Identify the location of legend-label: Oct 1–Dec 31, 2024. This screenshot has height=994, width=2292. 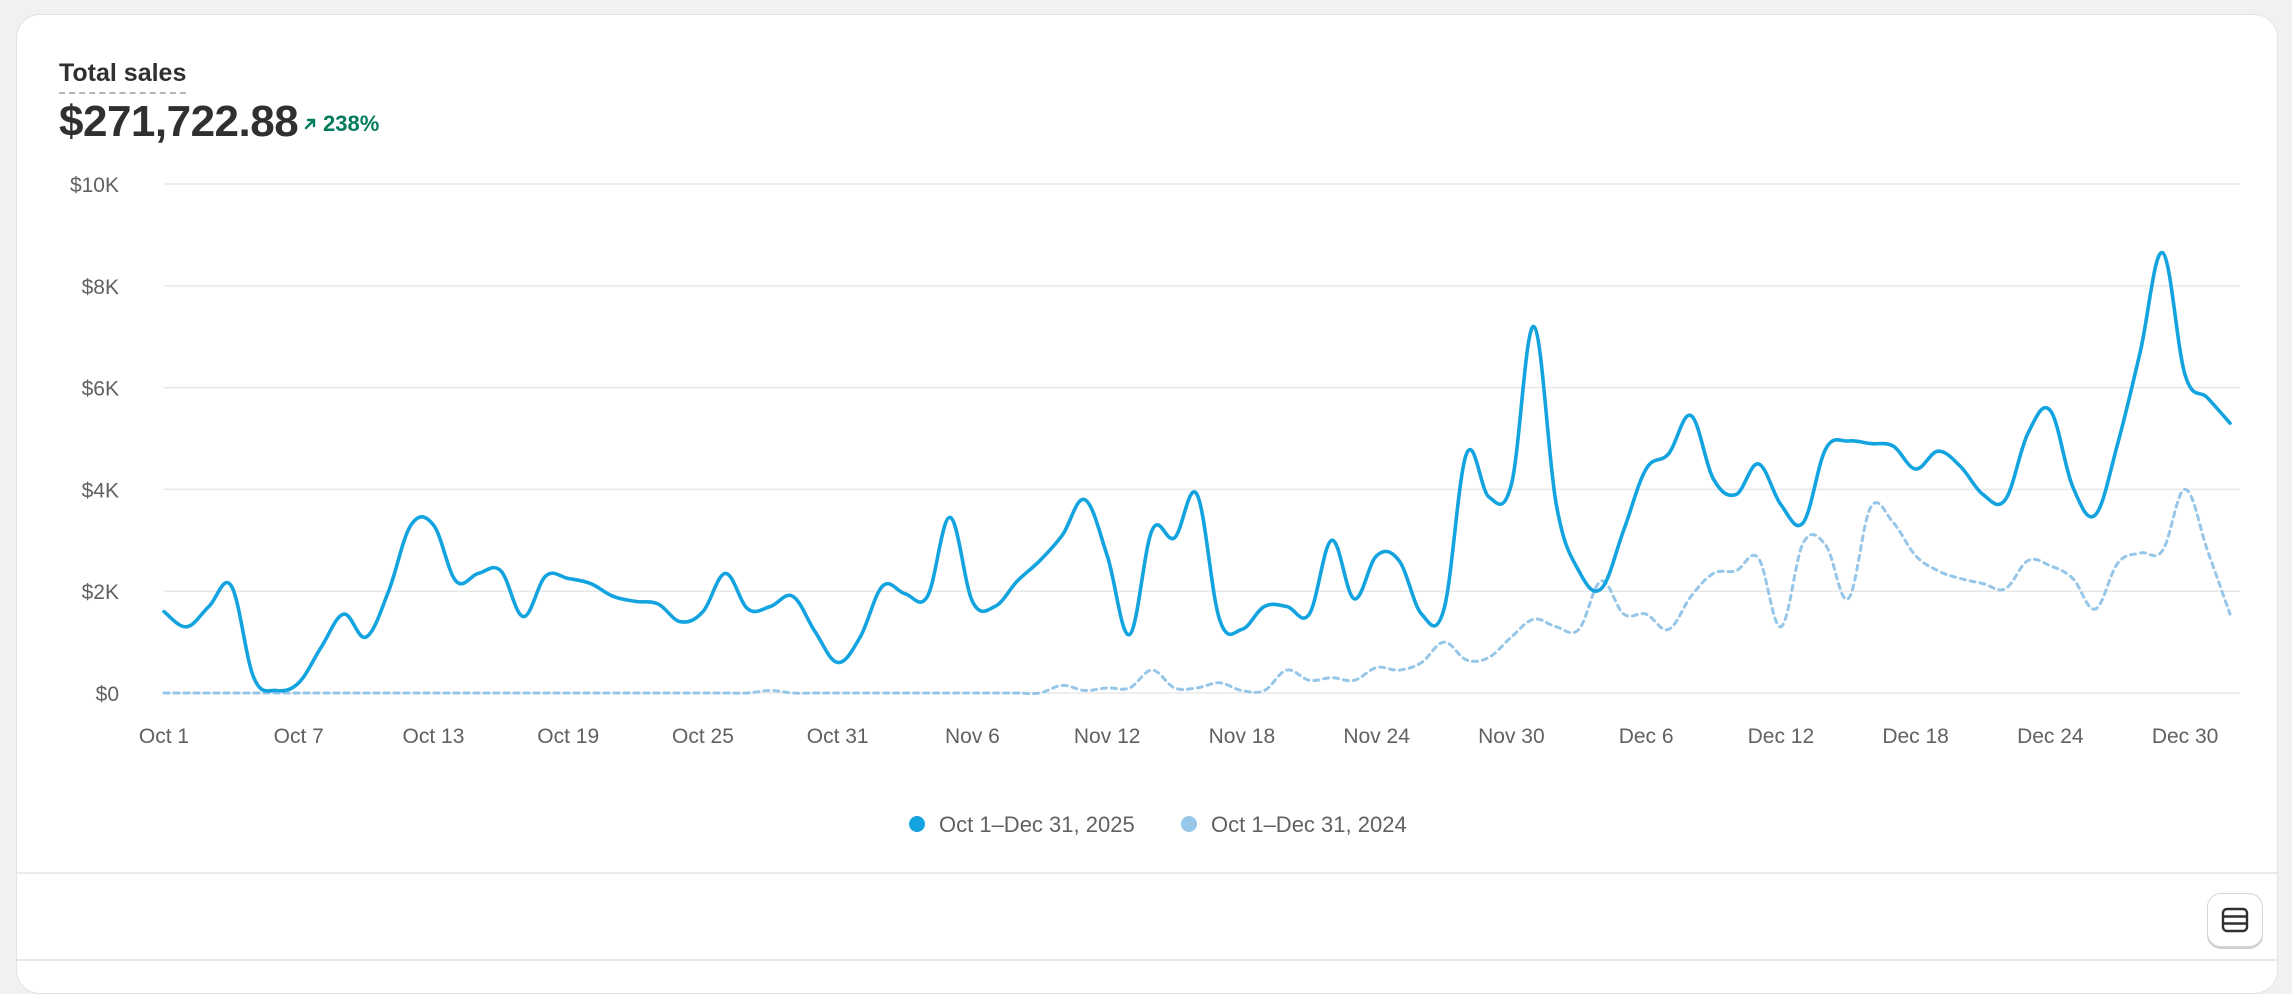
(1309, 824).